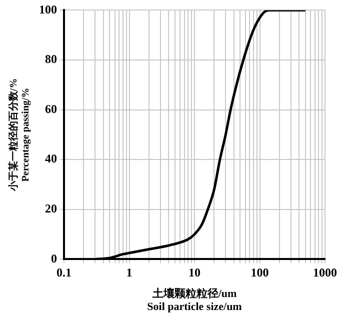 Image resolution: width=347 pixels, height=322 pixels. What do you see at coordinates (51, 208) in the screenshot?
I see `y-tick-label: 20` at bounding box center [51, 208].